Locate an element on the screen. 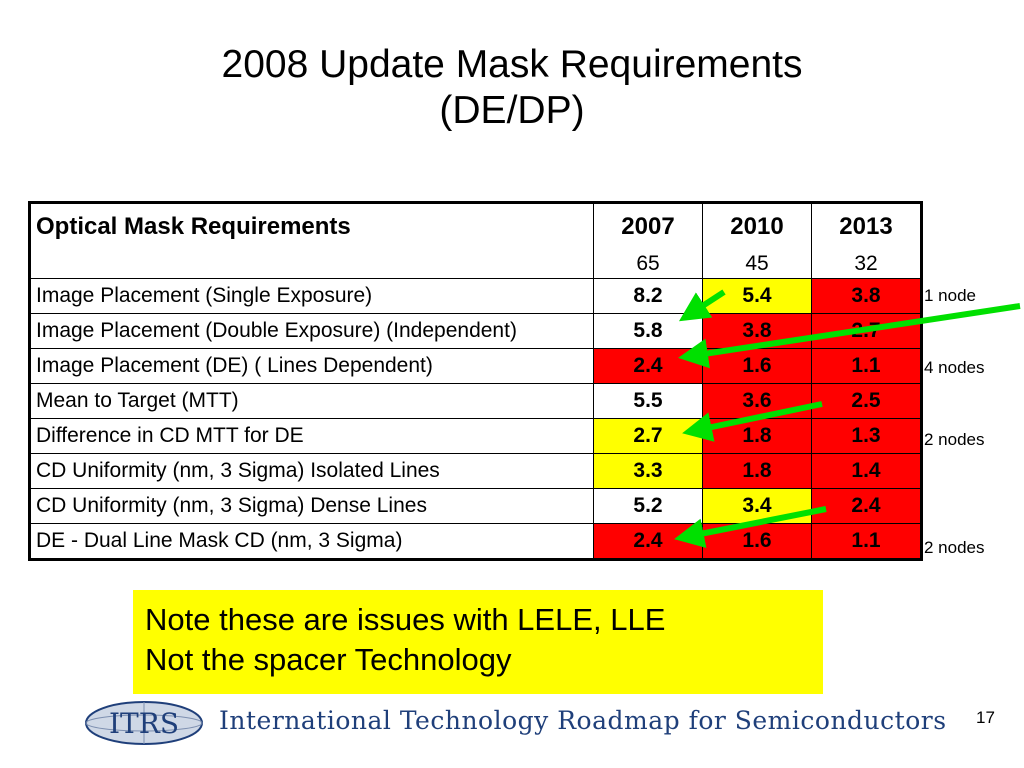 The height and width of the screenshot is (768, 1024). logo-text: ITRS is located at coordinates (144, 723).